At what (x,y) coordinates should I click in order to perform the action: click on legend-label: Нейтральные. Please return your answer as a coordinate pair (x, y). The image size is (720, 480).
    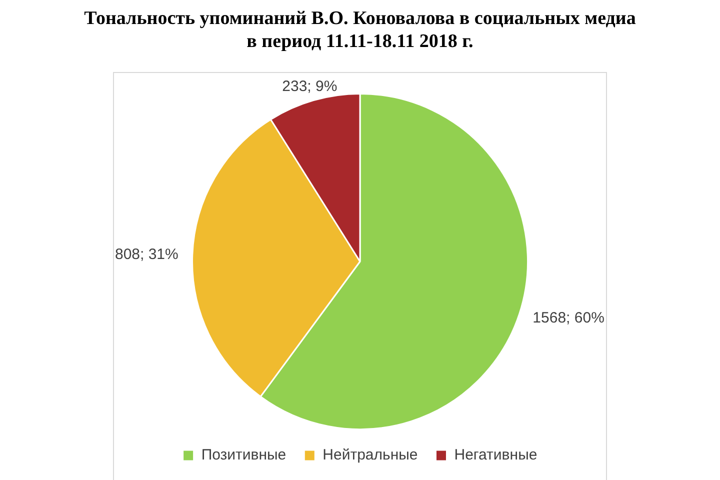
    Looking at the image, I should click on (370, 455).